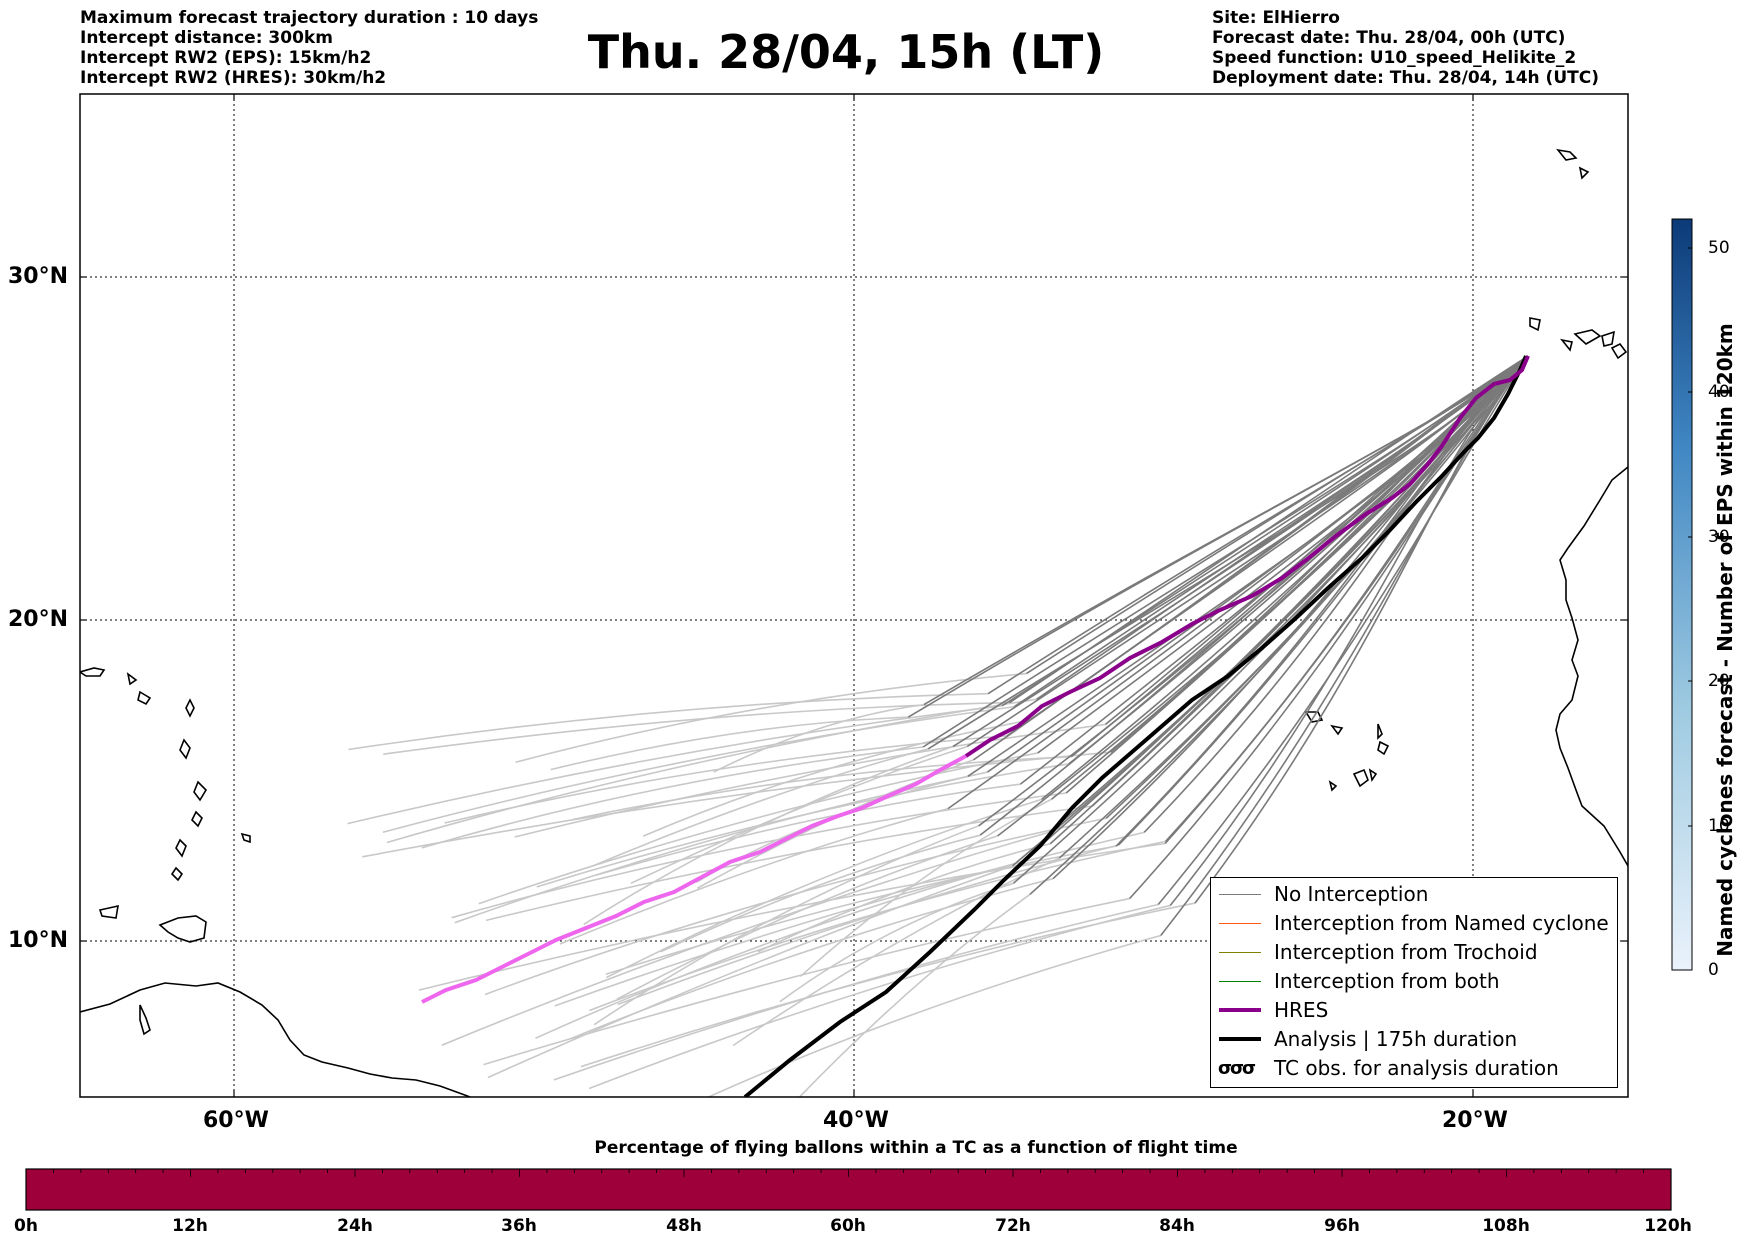 This screenshot has width=1752, height=1241. What do you see at coordinates (38, 619) in the screenshot?
I see `lat-label-20n: 20°N` at bounding box center [38, 619].